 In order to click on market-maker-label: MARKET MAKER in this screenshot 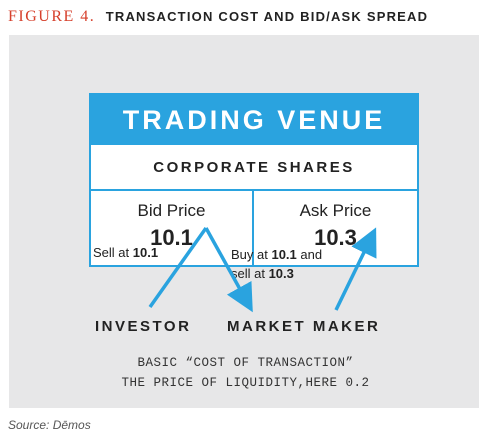, I will do `click(304, 326)`.